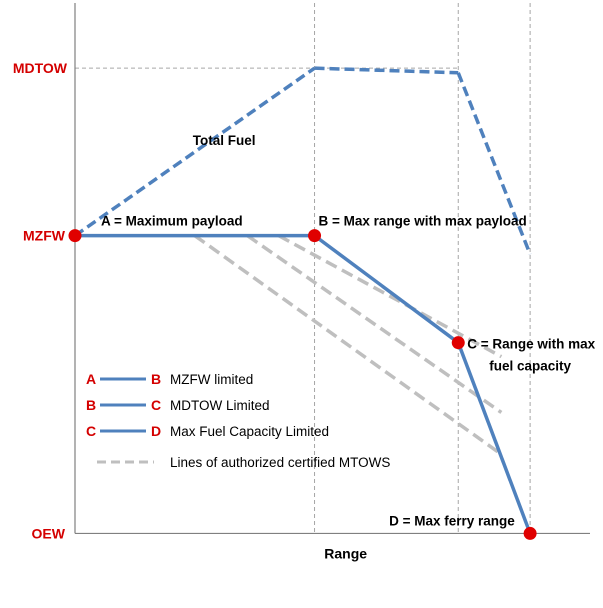 The width and height of the screenshot is (603, 608). I want to click on point-c-label-line1: C = Range with max, so click(531, 344).